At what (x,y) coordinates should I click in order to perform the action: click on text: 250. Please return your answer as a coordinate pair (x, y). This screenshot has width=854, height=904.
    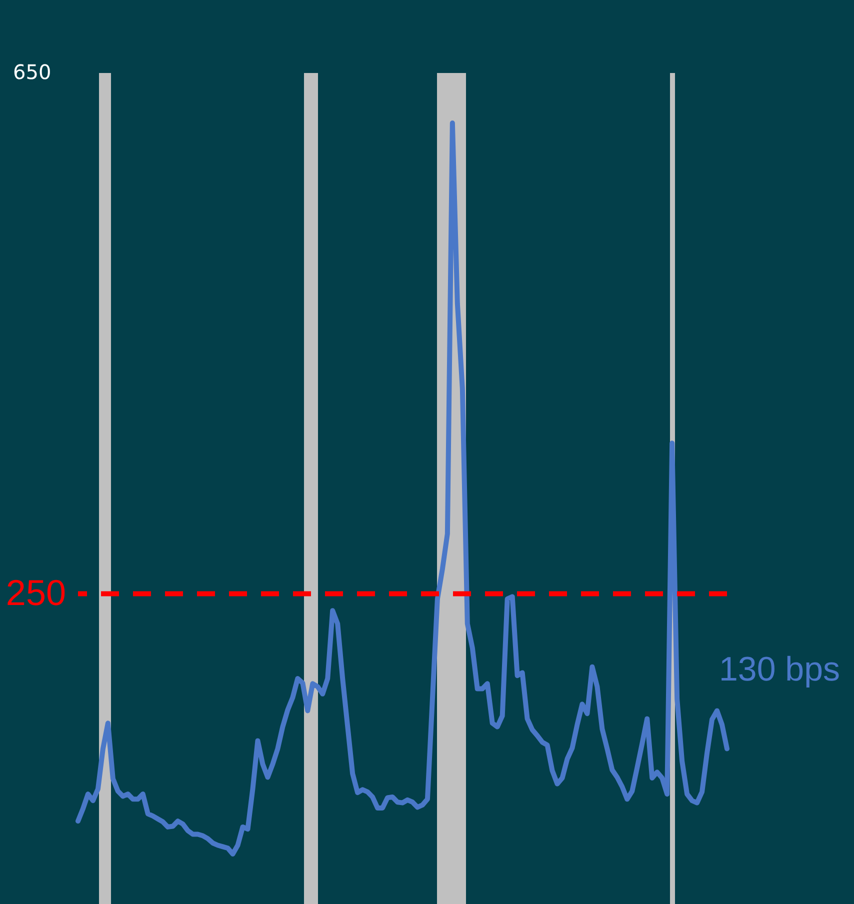
    Looking at the image, I should click on (36, 592).